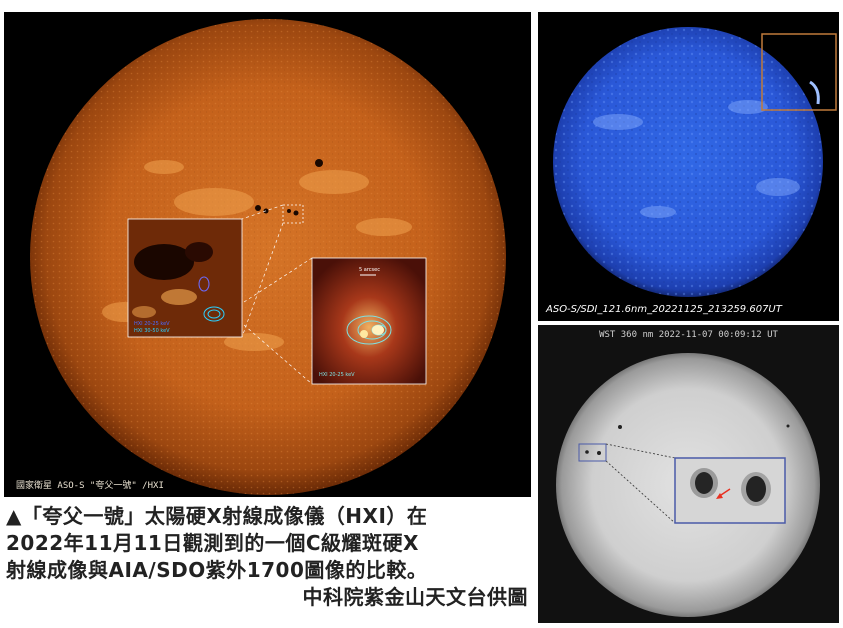  I want to click on white-sun-figure, so click(688, 485).